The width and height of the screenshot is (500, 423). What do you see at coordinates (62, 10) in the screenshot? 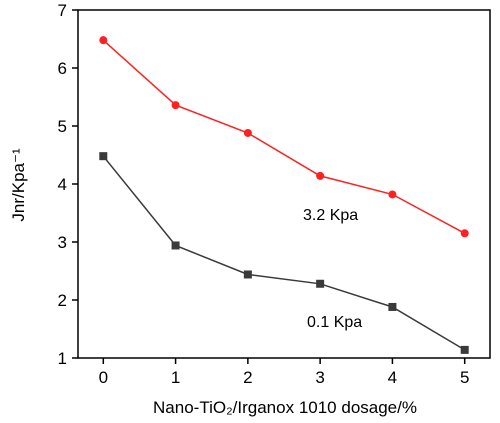
I see `y-tick-label: 7` at bounding box center [62, 10].